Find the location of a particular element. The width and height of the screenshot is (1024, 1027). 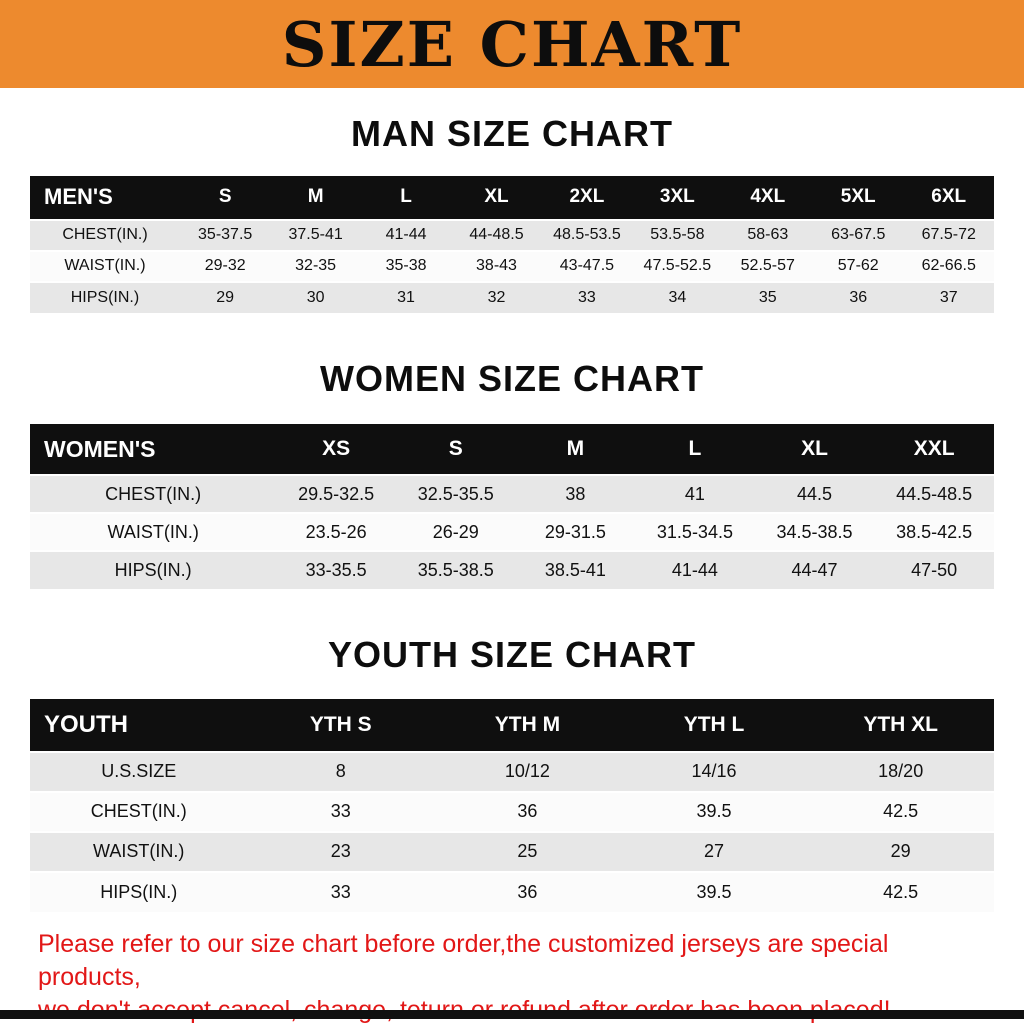

size-value: 37.5-41 is located at coordinates (315, 235).